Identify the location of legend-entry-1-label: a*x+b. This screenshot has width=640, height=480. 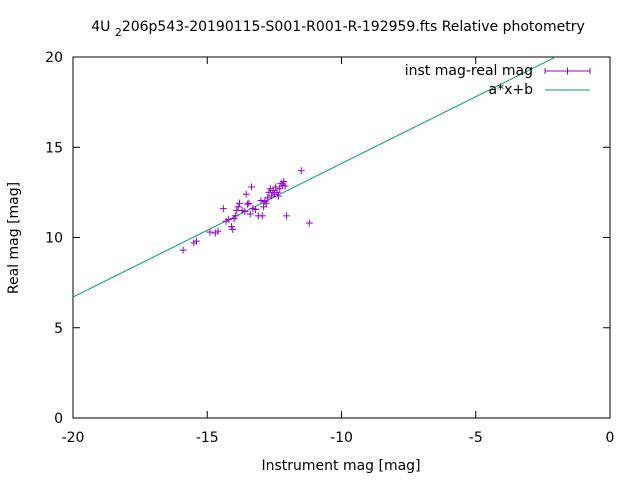
(511, 90).